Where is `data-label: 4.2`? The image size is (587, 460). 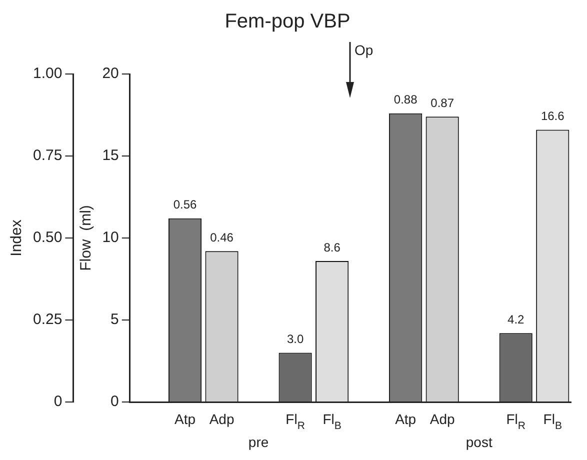 data-label: 4.2 is located at coordinates (516, 319).